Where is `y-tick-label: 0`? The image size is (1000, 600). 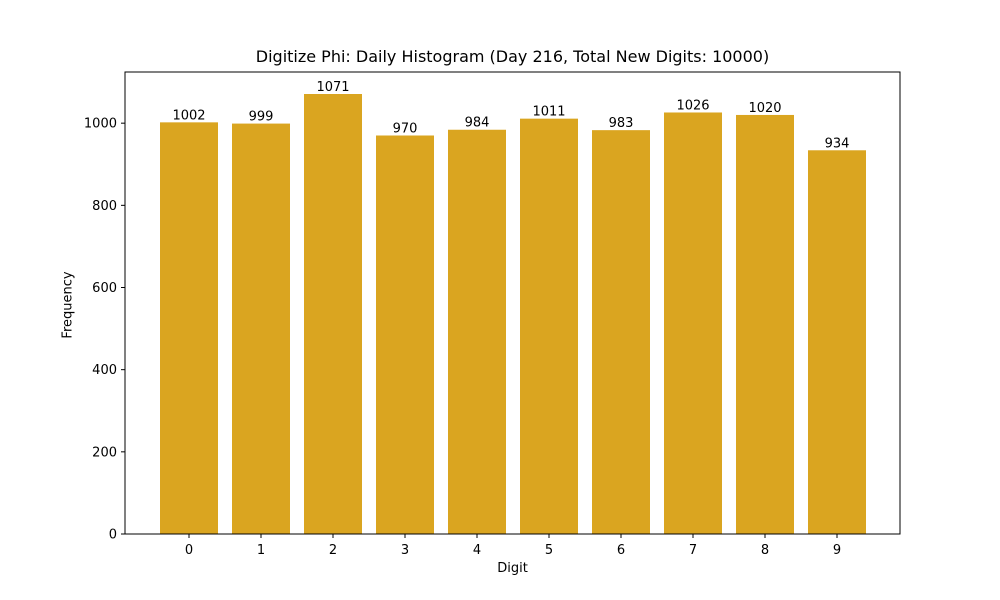
y-tick-label: 0 is located at coordinates (113, 535).